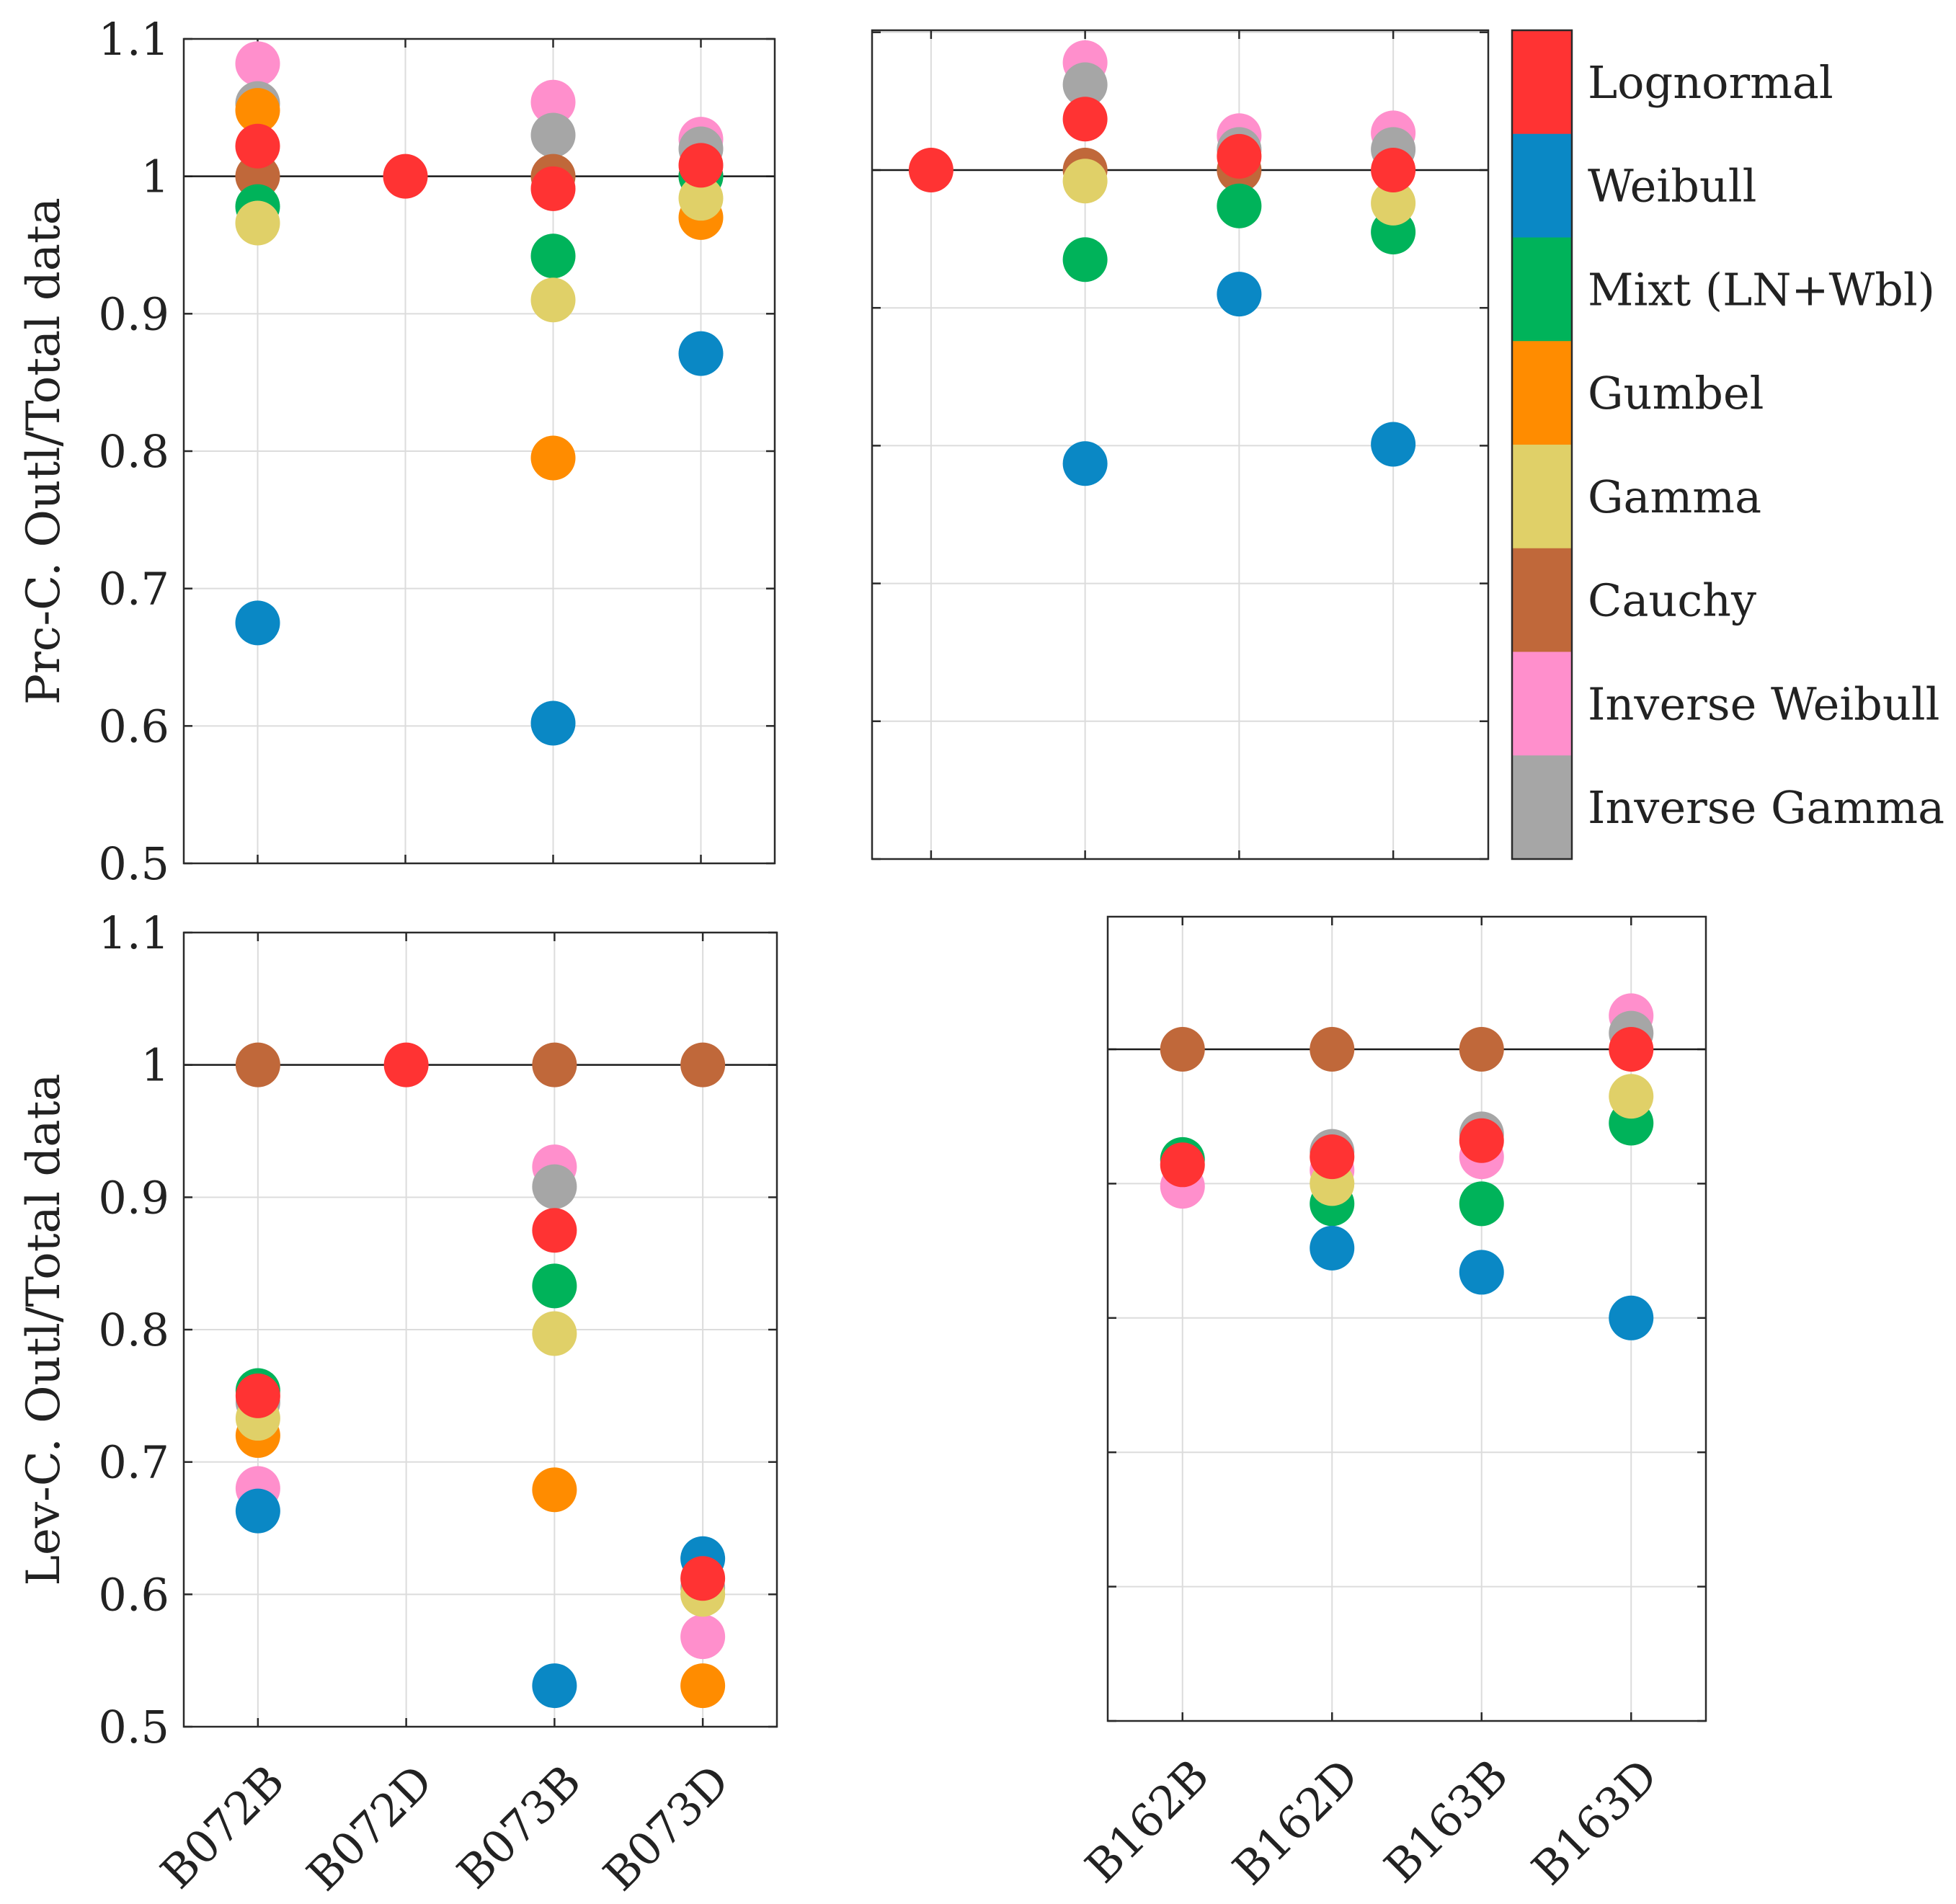 The height and width of the screenshot is (1904, 1956). I want to click on x-tick-label-b072b: B072B, so click(223, 1827).